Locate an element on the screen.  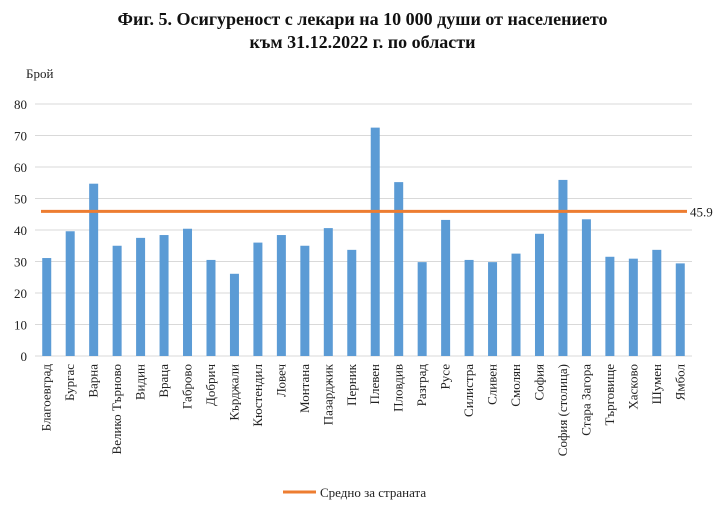
x-tick-label: Търговище is located at coordinates (609, 395).